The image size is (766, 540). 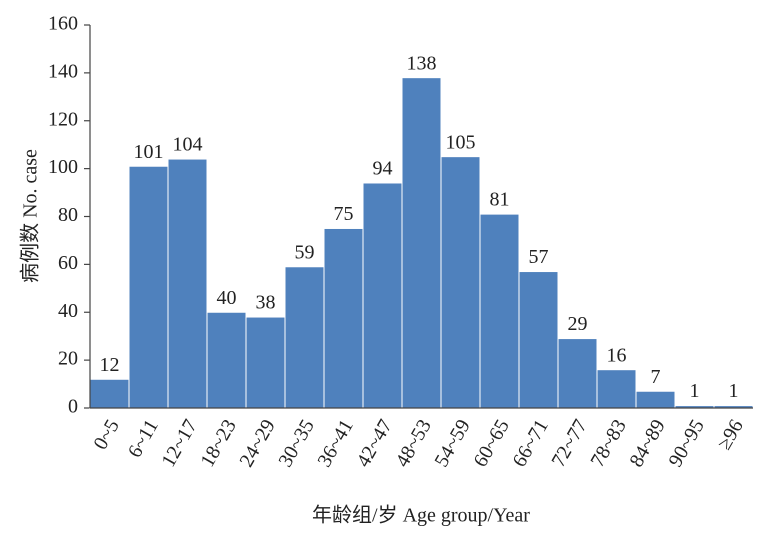 I want to click on data-label: 7, so click(x=656, y=377).